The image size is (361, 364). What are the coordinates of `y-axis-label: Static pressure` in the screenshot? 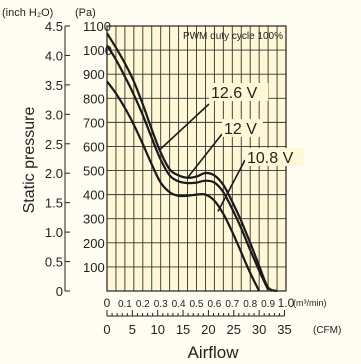 It's located at (29, 160).